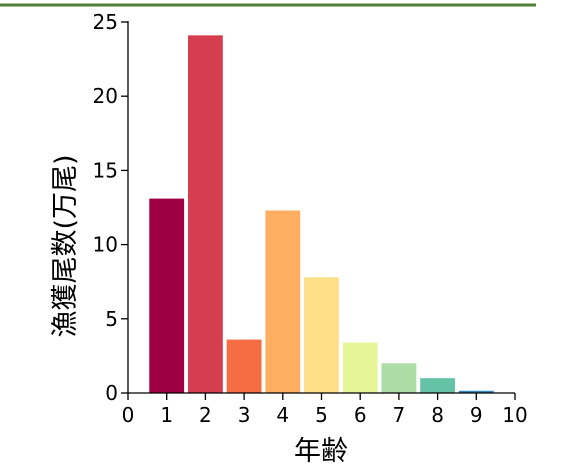 This screenshot has height=466, width=584. I want to click on y-tick-label: 25, so click(105, 22).